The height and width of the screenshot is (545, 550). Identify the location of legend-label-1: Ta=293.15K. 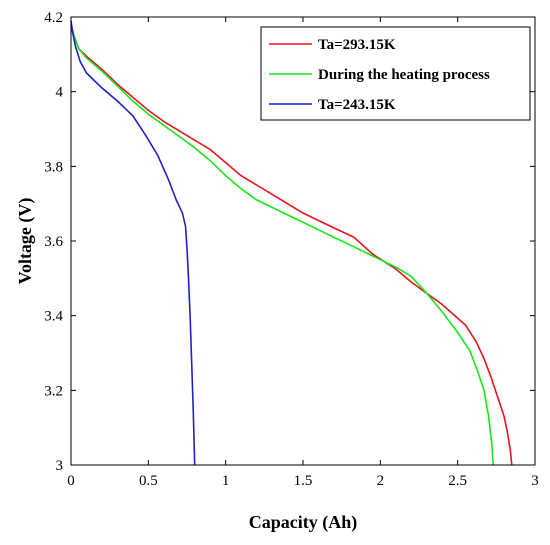
(357, 45).